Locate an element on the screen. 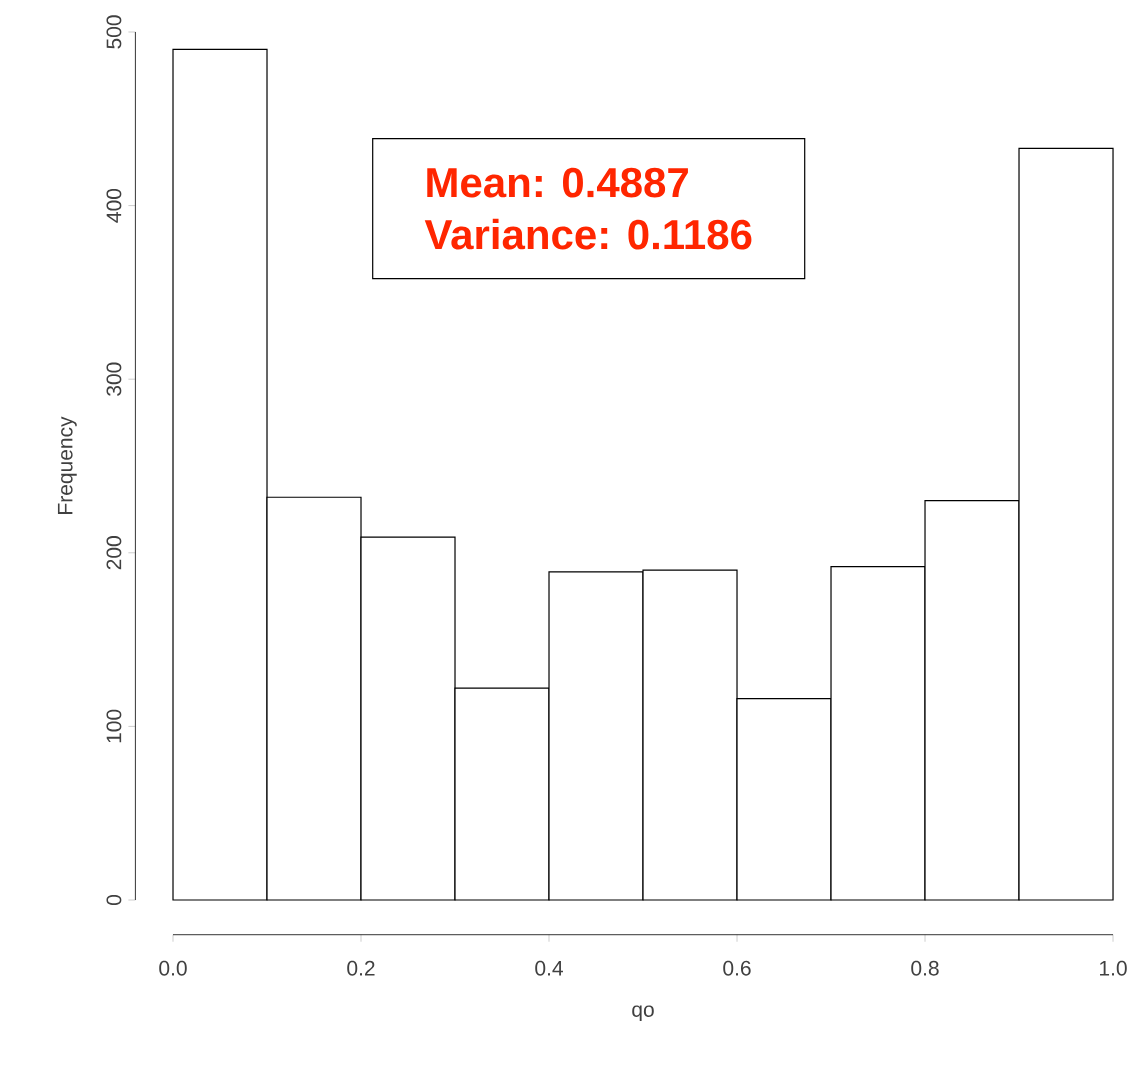 This screenshot has height=1069, width=1138. x-axis-title: qo is located at coordinates (643, 1013).